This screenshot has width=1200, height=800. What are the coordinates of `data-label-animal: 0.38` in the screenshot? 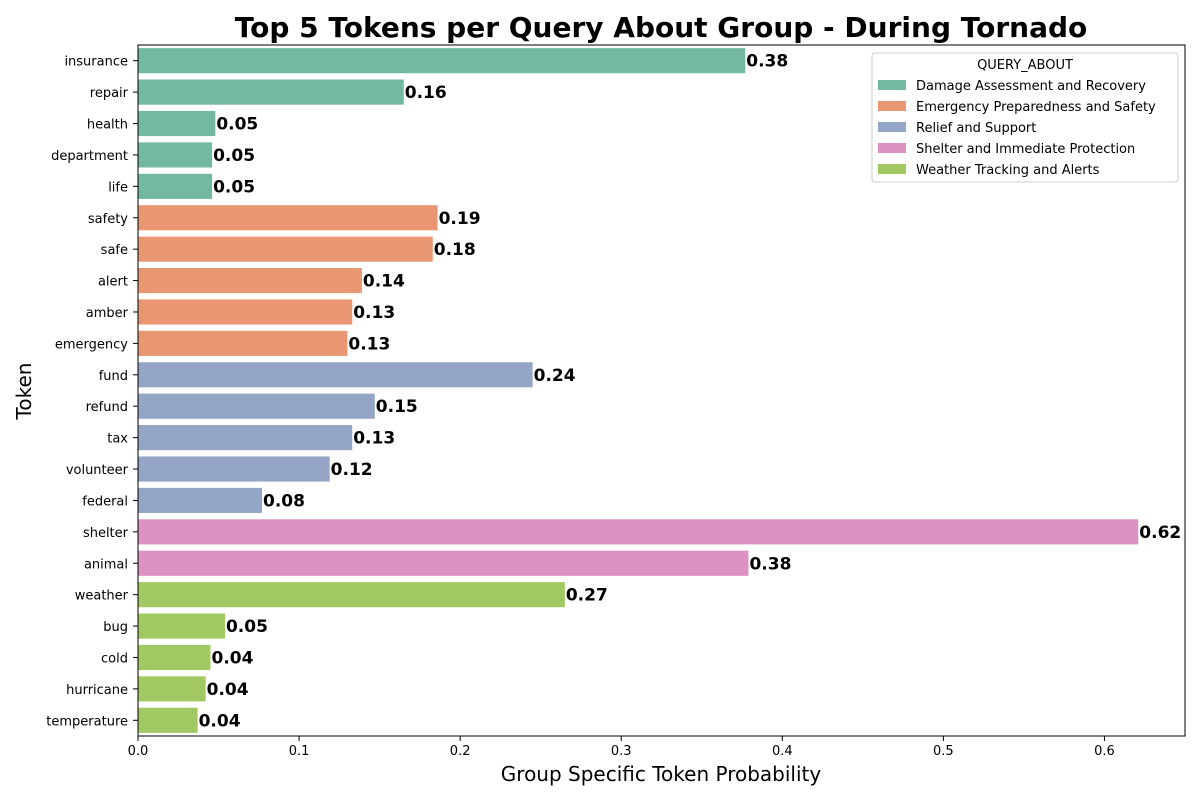 It's located at (770, 564).